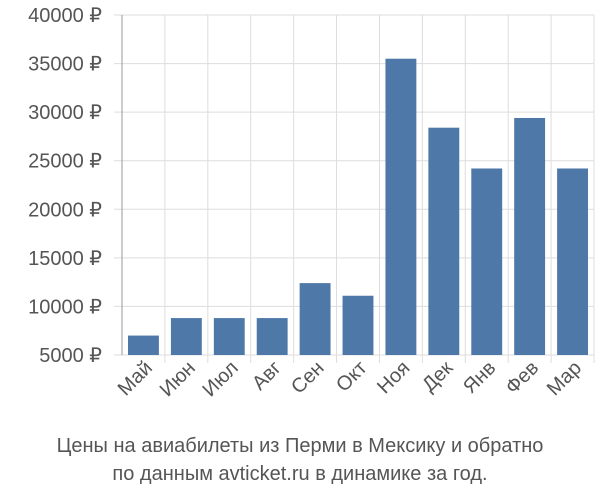 Image resolution: width=600 pixels, height=500 pixels. What do you see at coordinates (65, 307) in the screenshot?
I see `y-tick-label: 10000 ₽` at bounding box center [65, 307].